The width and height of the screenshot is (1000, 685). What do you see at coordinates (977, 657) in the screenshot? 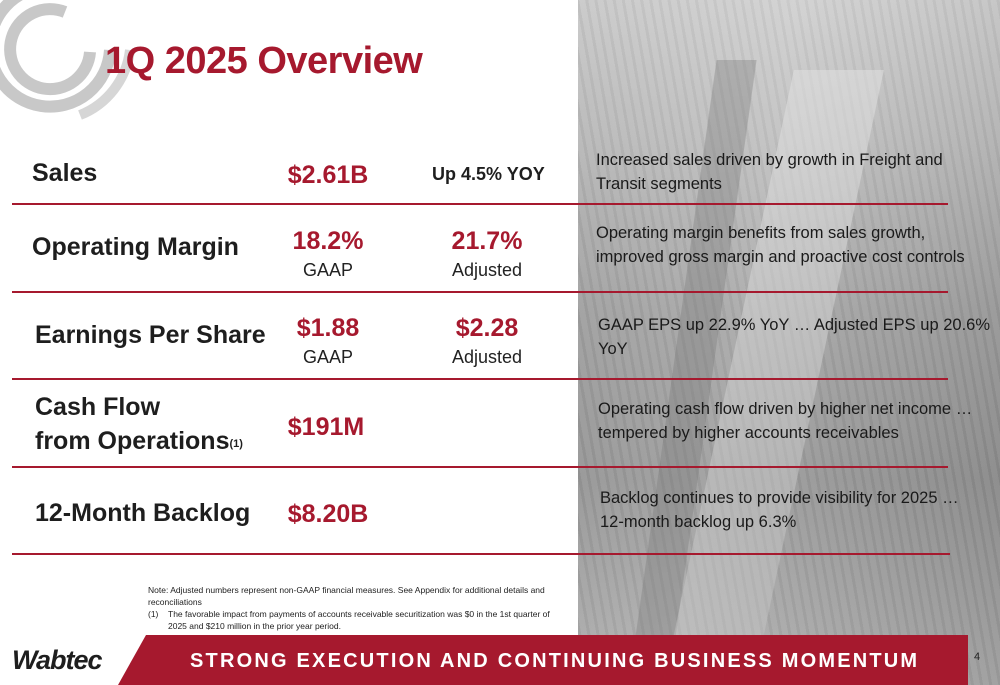
I see `page-number: 4` at bounding box center [977, 657].